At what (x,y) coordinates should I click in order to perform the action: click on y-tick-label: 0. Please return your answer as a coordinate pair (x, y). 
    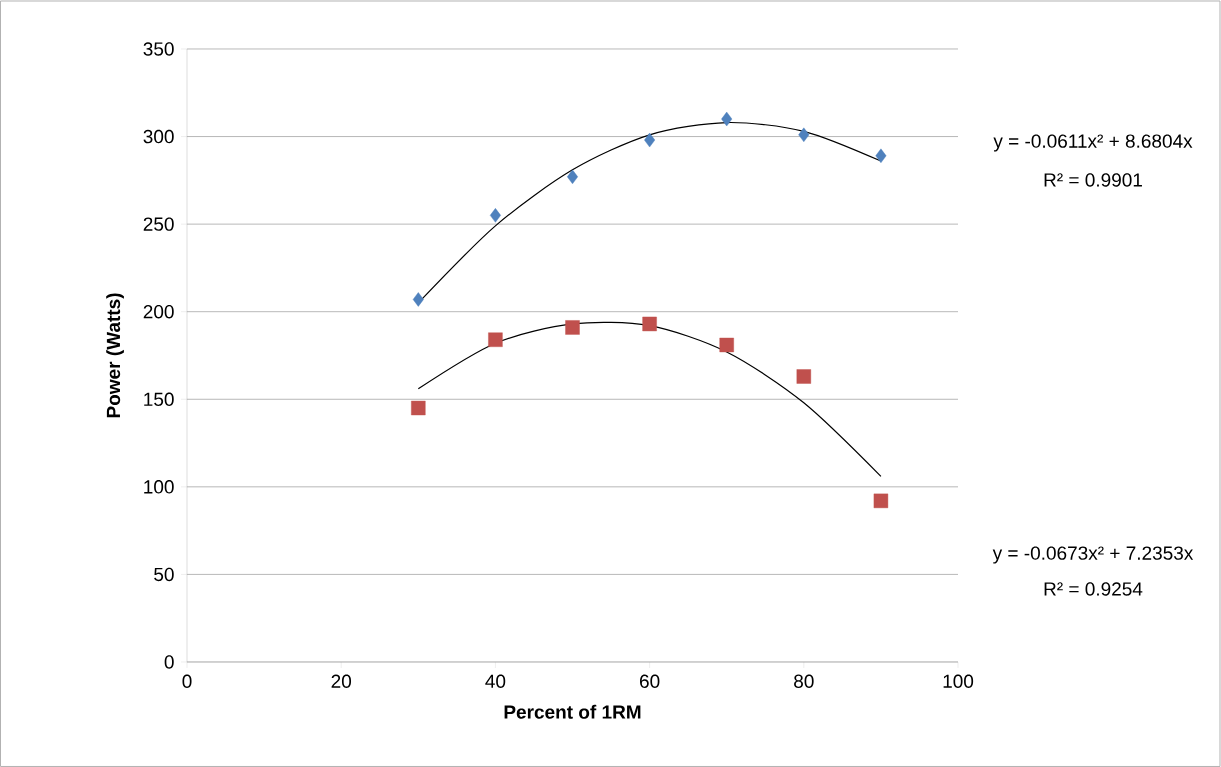
    Looking at the image, I should click on (169, 662).